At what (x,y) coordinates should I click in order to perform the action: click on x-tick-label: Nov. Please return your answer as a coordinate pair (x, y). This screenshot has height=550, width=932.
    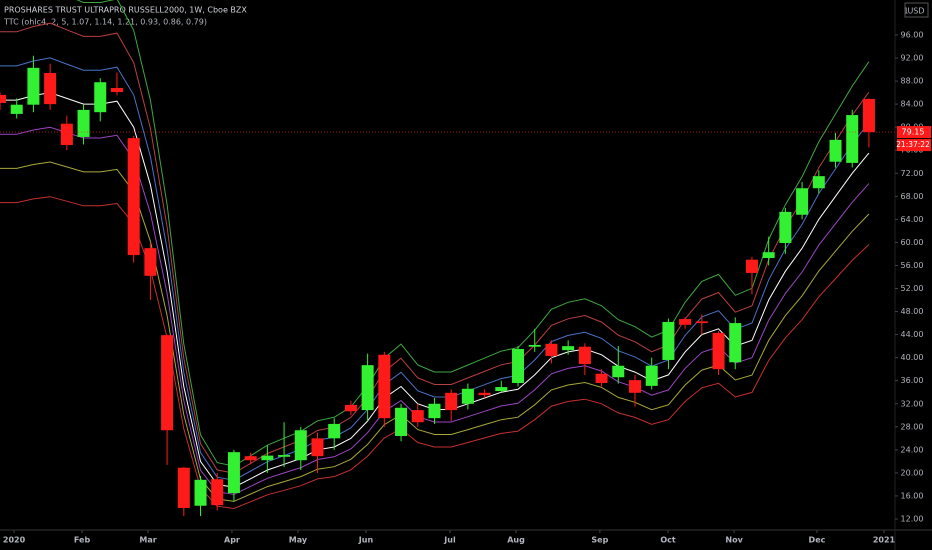
    Looking at the image, I should click on (734, 540).